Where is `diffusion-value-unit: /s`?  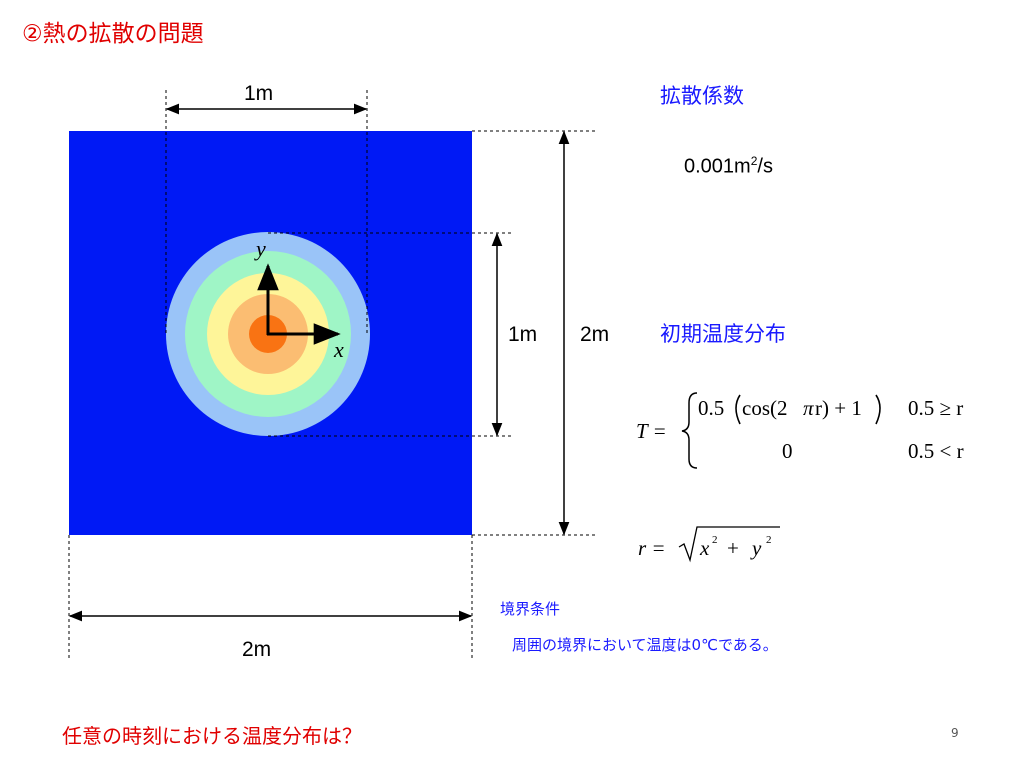
diffusion-value-unit: /s is located at coordinates (765, 166).